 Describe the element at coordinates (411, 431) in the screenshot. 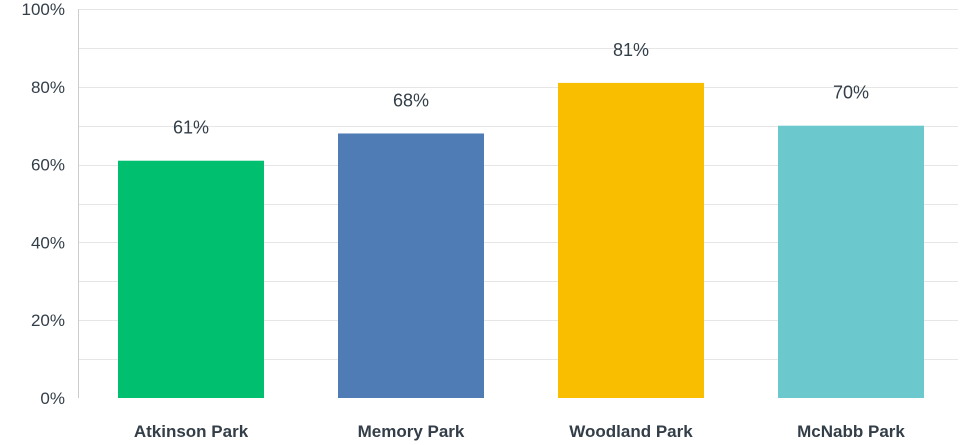

I see `x-tick-label: Memory Park` at that location.